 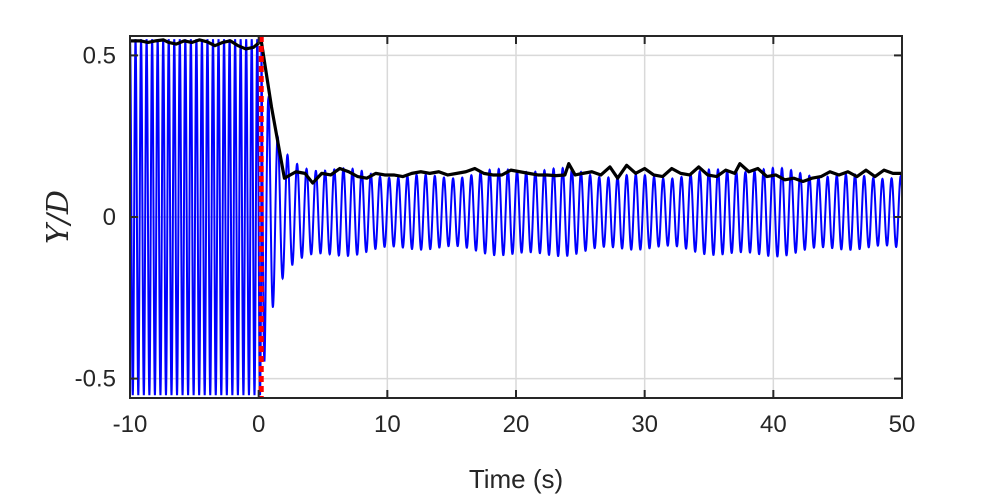 What do you see at coordinates (516, 424) in the screenshot?
I see `x-tick-label: 20` at bounding box center [516, 424].